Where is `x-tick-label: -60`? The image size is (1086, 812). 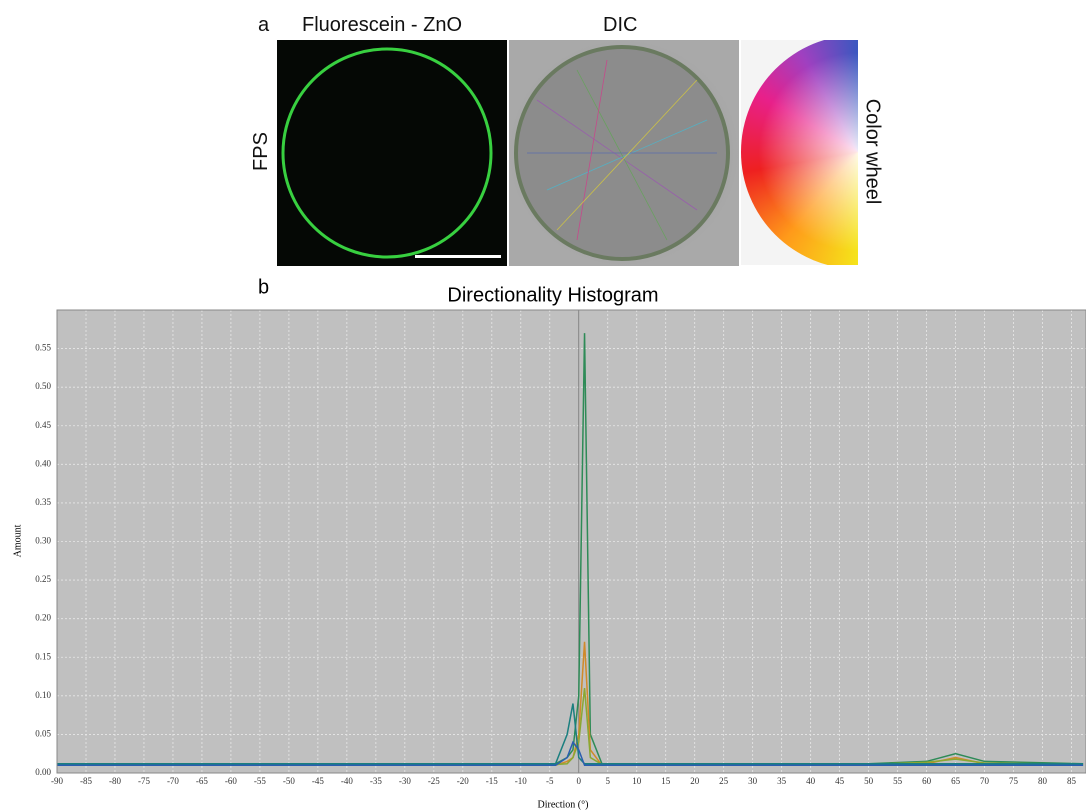
x-tick-label: -60 is located at coordinates (231, 781).